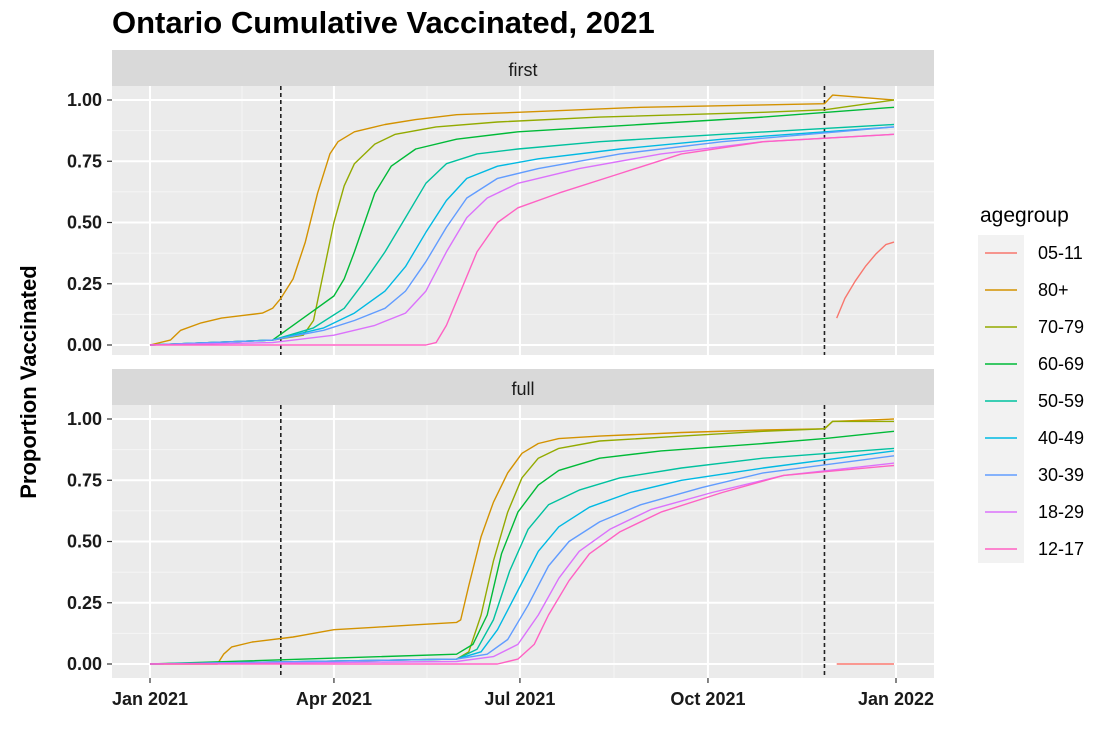 This screenshot has width=1115, height=736. I want to click on legend-label-80+: 80+, so click(1053, 290).